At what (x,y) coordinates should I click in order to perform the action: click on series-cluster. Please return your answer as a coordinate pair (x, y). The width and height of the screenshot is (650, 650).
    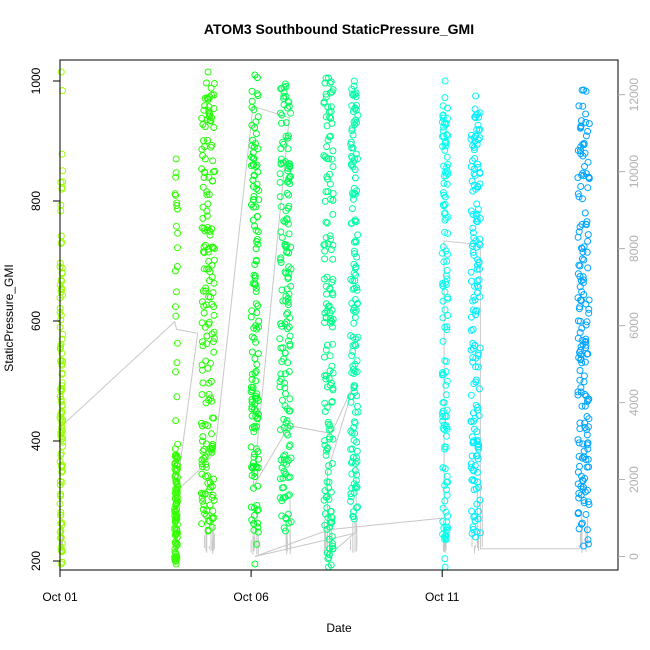
    Looking at the image, I should click on (475, 316).